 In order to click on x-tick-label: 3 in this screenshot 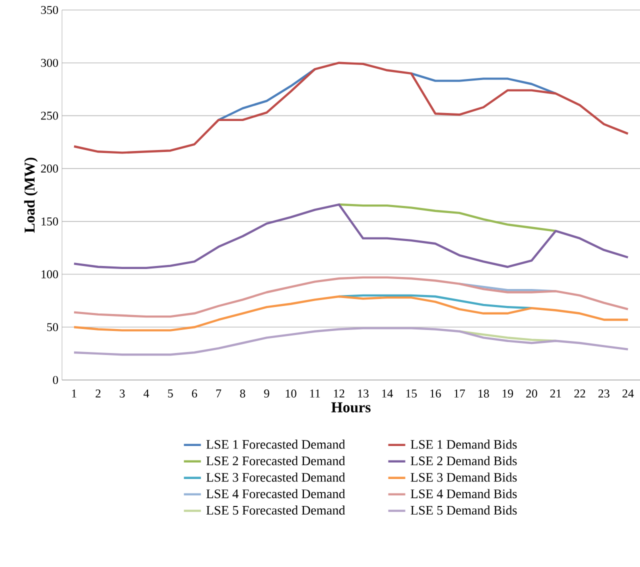, I will do `click(122, 394)`.